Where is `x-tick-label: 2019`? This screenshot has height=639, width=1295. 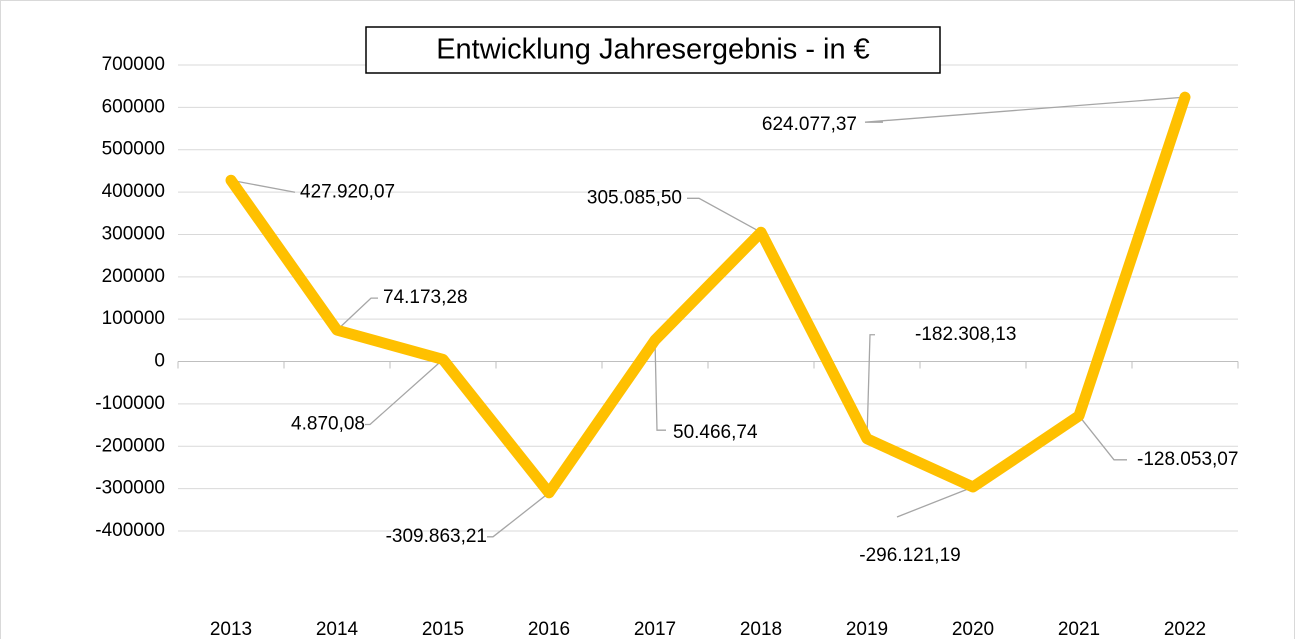
x-tick-label: 2019 is located at coordinates (867, 629).